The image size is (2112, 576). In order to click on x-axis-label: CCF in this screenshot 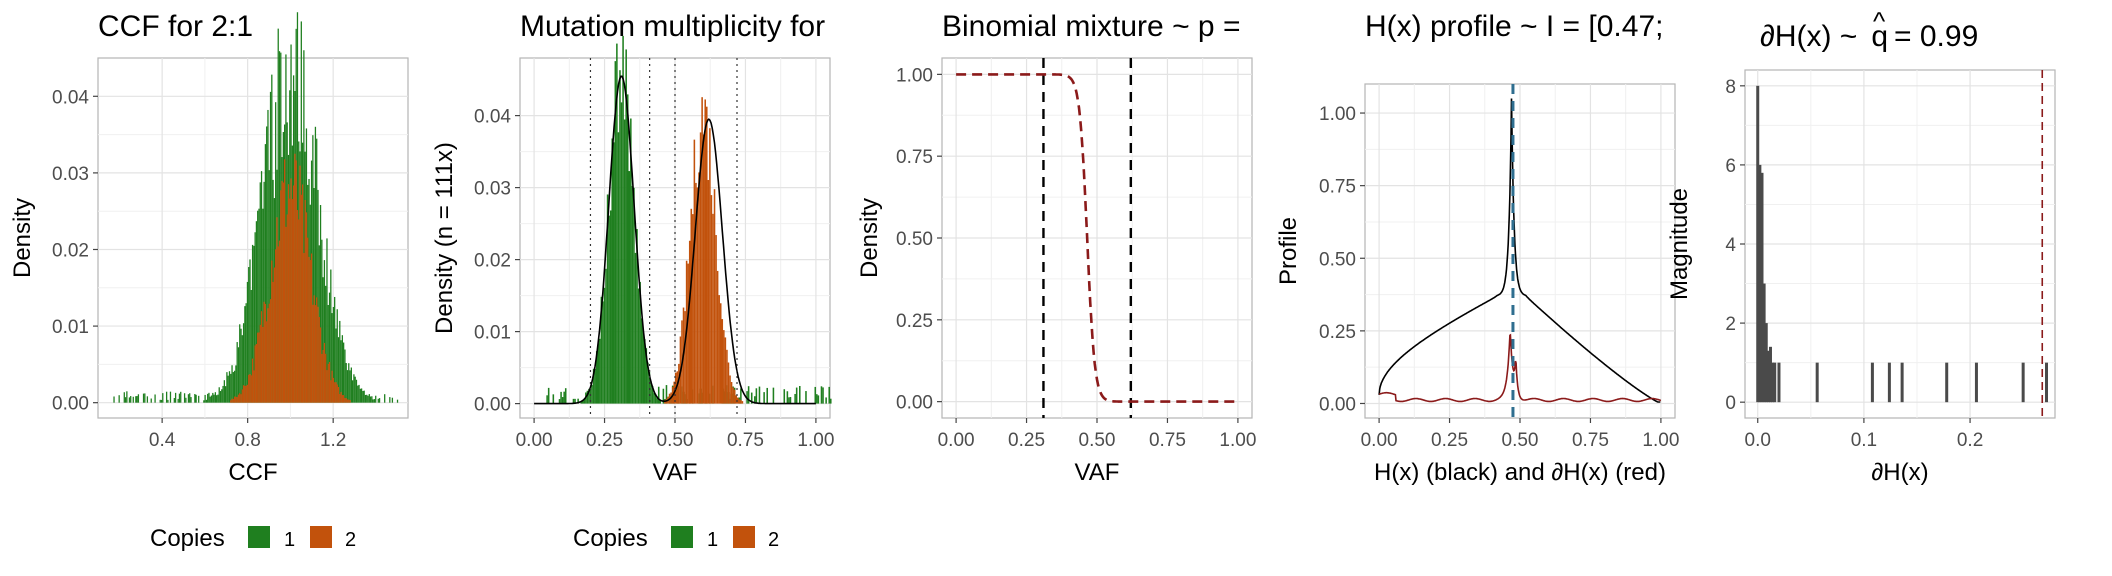, I will do `click(252, 472)`.